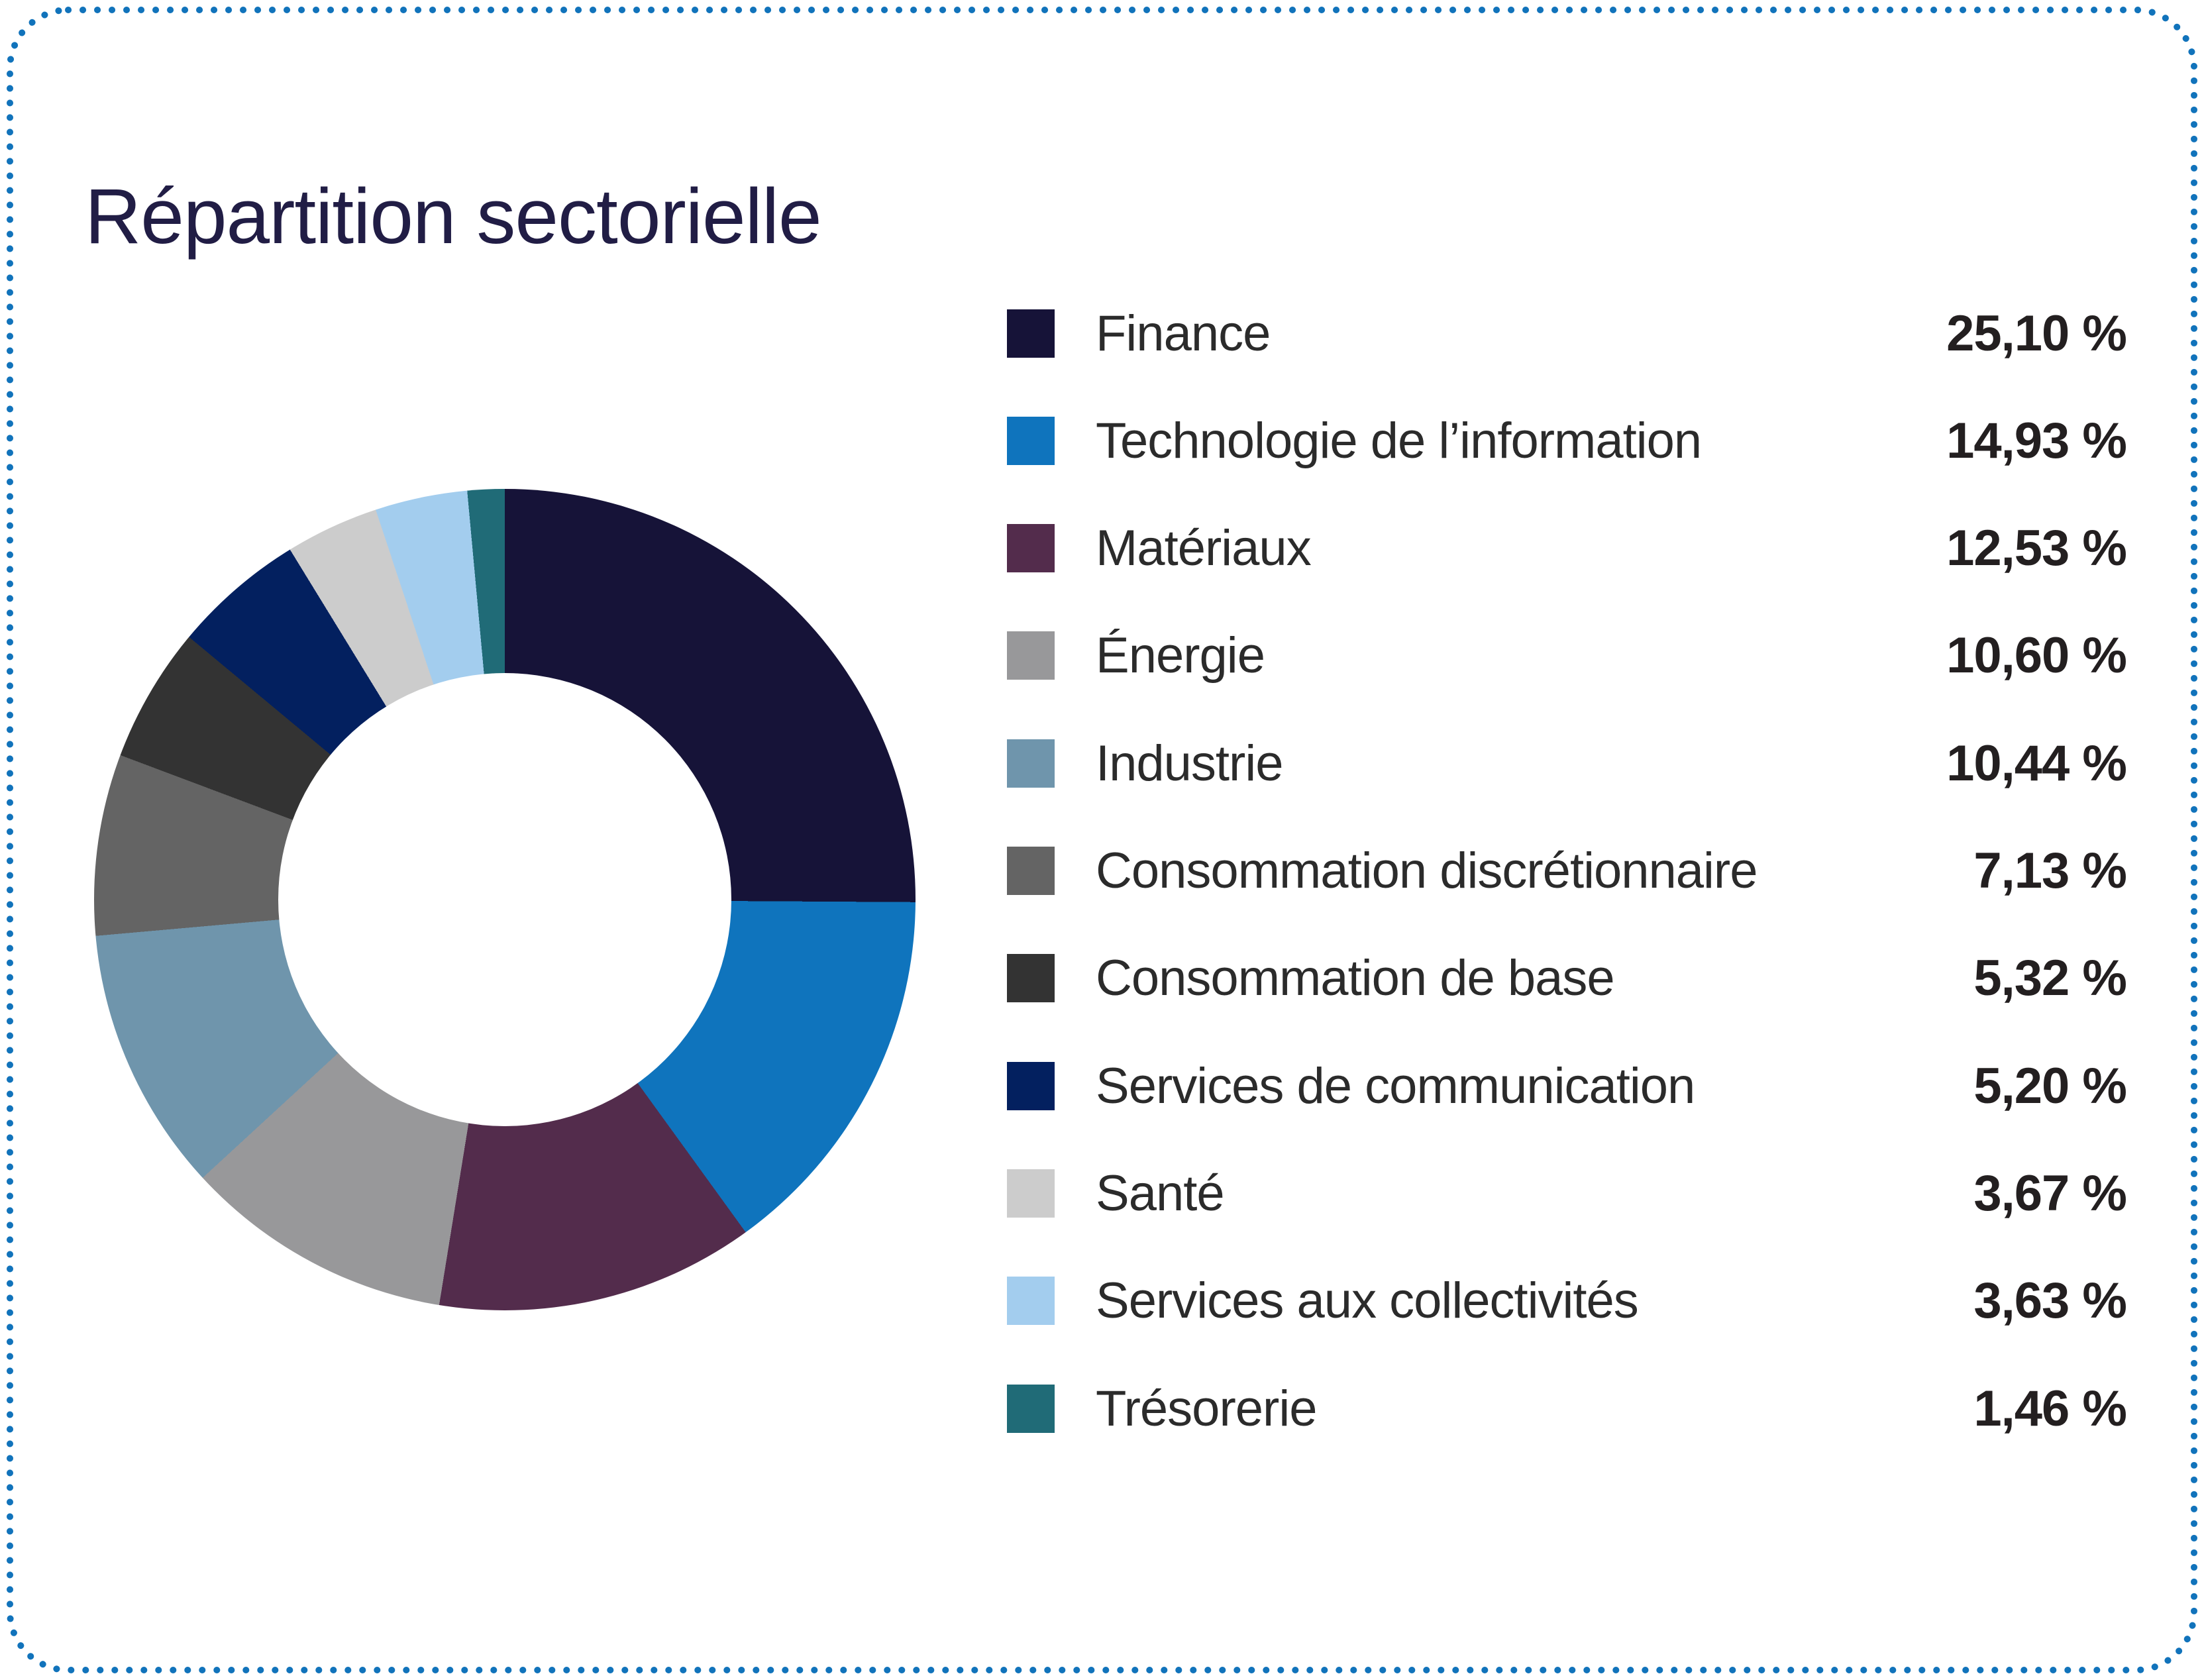 This screenshot has width=2204, height=1680. What do you see at coordinates (1204, 548) in the screenshot?
I see `legend-label: Matériaux` at bounding box center [1204, 548].